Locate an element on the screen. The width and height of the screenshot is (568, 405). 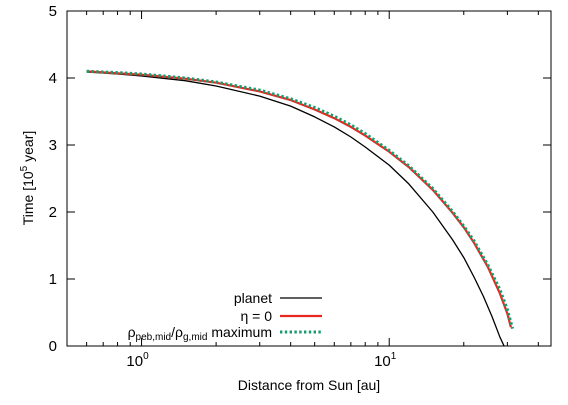
y-axis-label: Time [105 year] is located at coordinates (27, 178).